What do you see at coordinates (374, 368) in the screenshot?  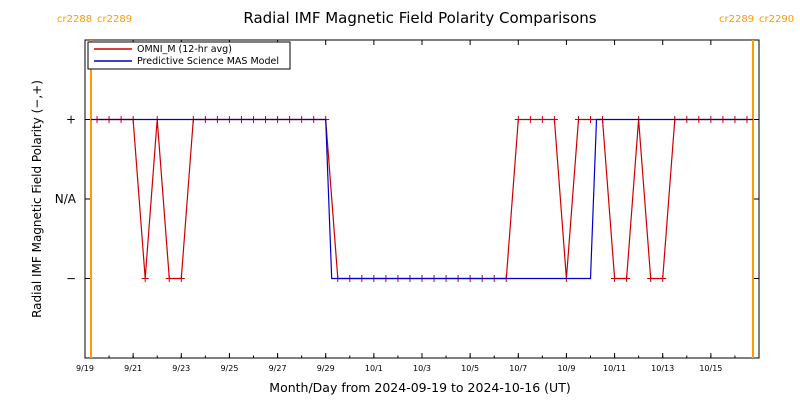 I see `x-tick-label: 10/1` at bounding box center [374, 368].